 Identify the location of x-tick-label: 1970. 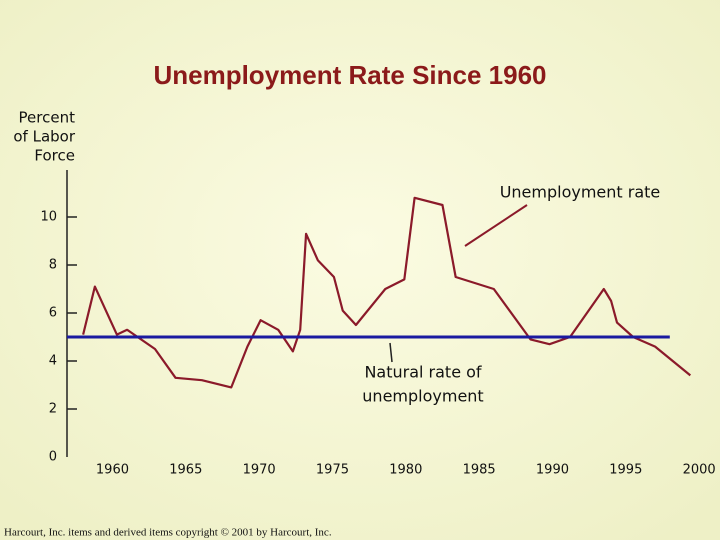
(259, 470).